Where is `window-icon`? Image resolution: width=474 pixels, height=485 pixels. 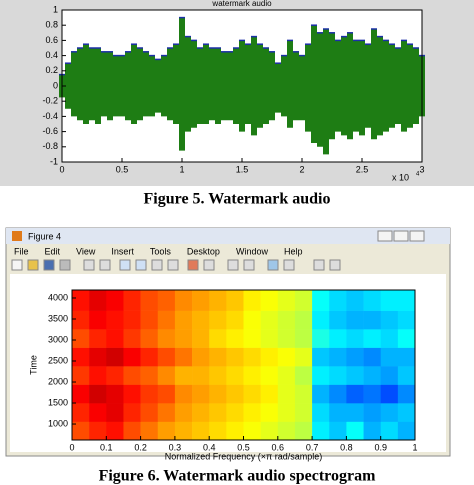
window-icon is located at coordinates (17, 236).